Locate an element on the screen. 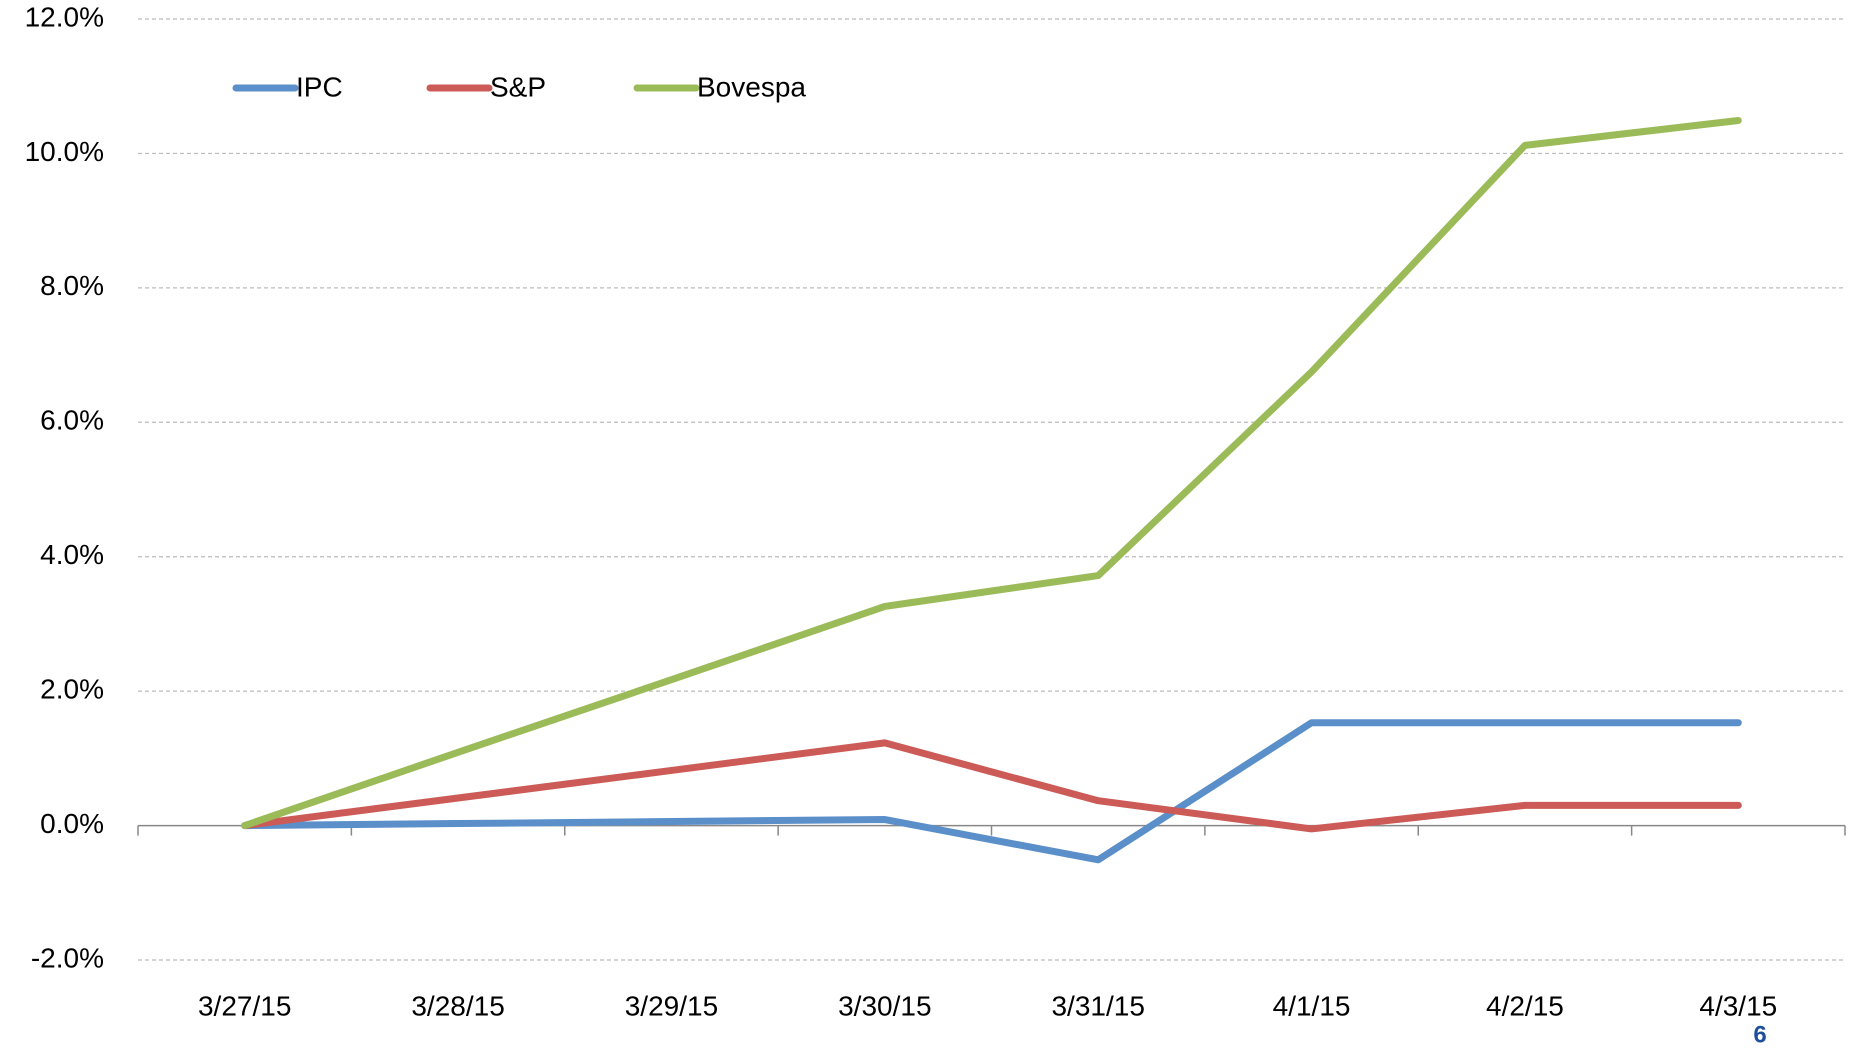 This screenshot has width=1849, height=1048. legend-label: S&P is located at coordinates (518, 86).